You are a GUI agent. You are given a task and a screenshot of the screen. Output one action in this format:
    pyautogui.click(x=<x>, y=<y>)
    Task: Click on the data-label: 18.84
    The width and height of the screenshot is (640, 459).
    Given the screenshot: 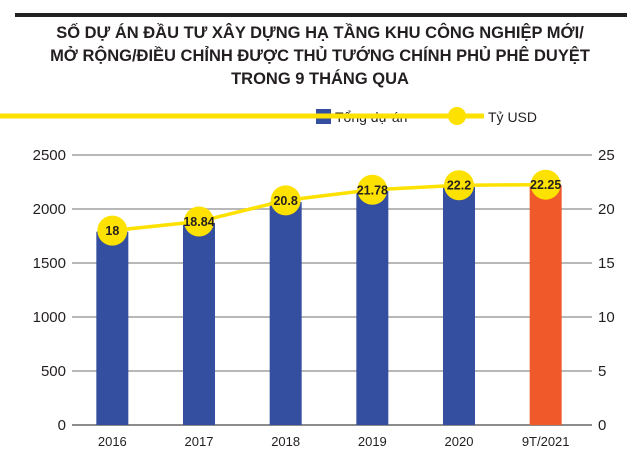 What is the action you would take?
    pyautogui.click(x=198, y=222)
    